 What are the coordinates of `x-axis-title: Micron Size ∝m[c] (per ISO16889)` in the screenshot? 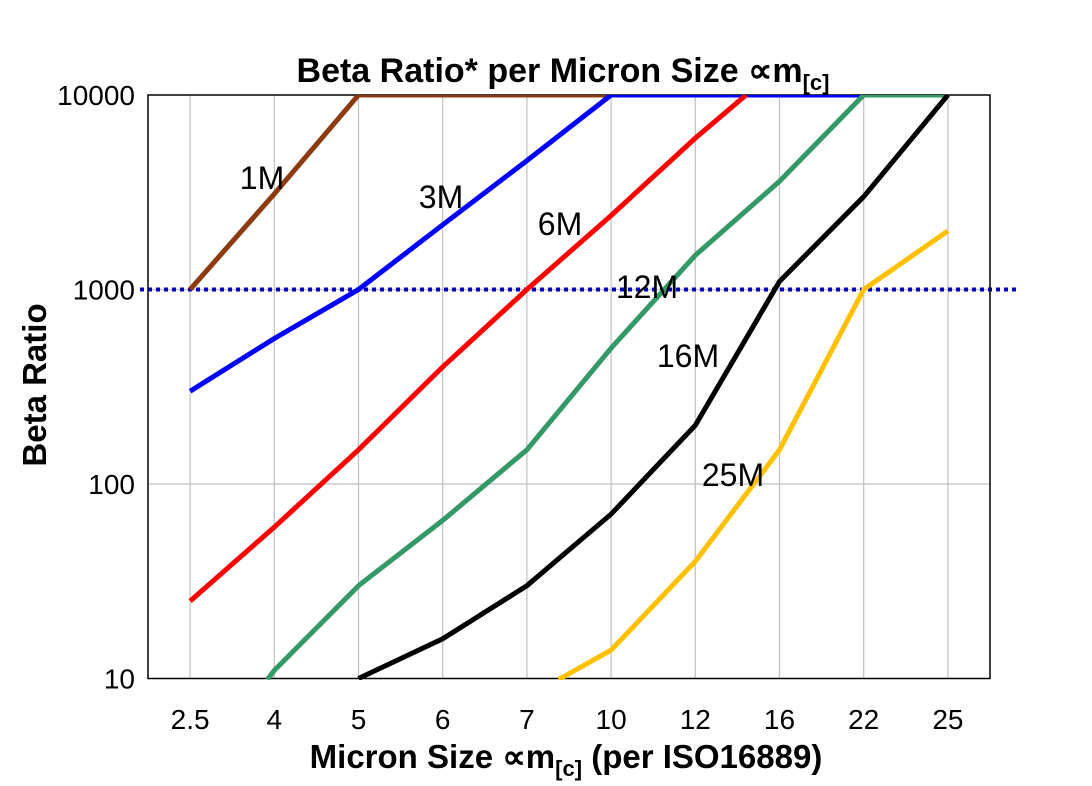 It's located at (566, 759).